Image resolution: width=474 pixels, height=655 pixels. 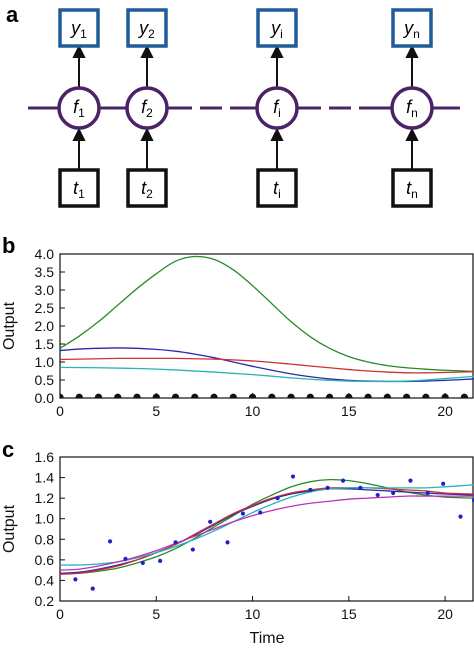 I want to click on y-tick-label: 1.2, so click(x=45, y=498).